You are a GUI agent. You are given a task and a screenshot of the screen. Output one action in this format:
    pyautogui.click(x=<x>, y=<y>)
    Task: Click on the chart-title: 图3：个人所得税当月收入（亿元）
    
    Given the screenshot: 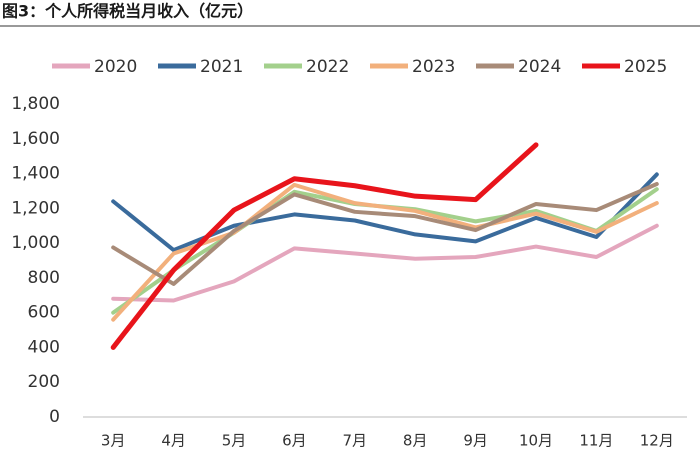 What is the action you would take?
    pyautogui.click(x=127, y=11)
    